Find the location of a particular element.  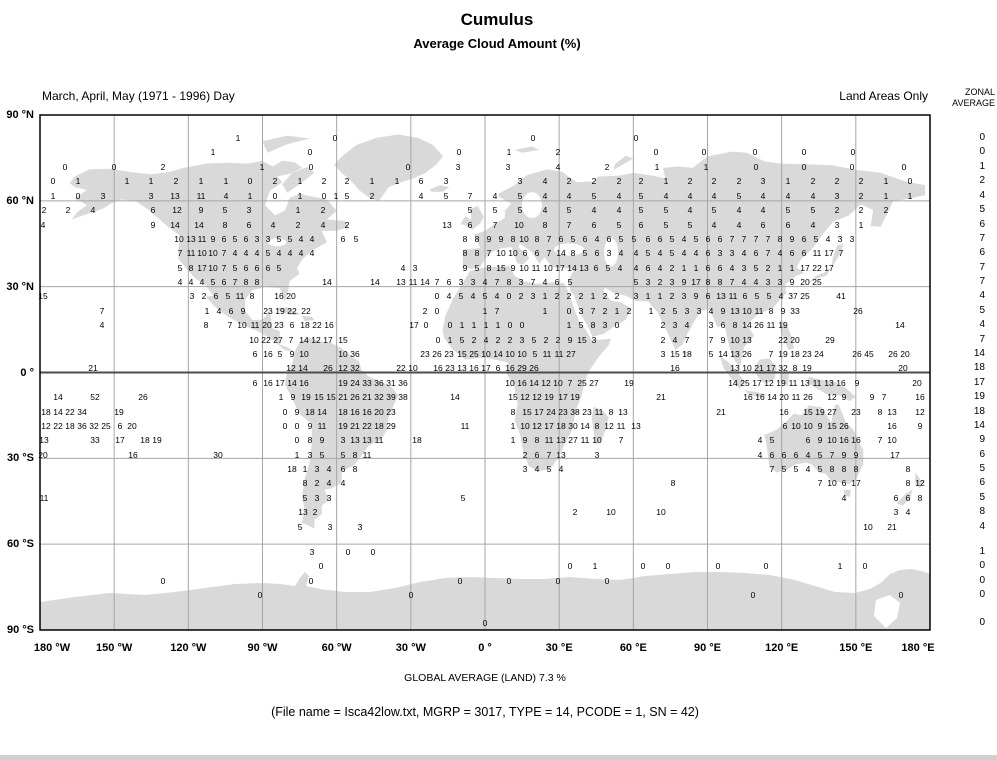

zonal-average-value: 0 is located at coordinates (982, 580).